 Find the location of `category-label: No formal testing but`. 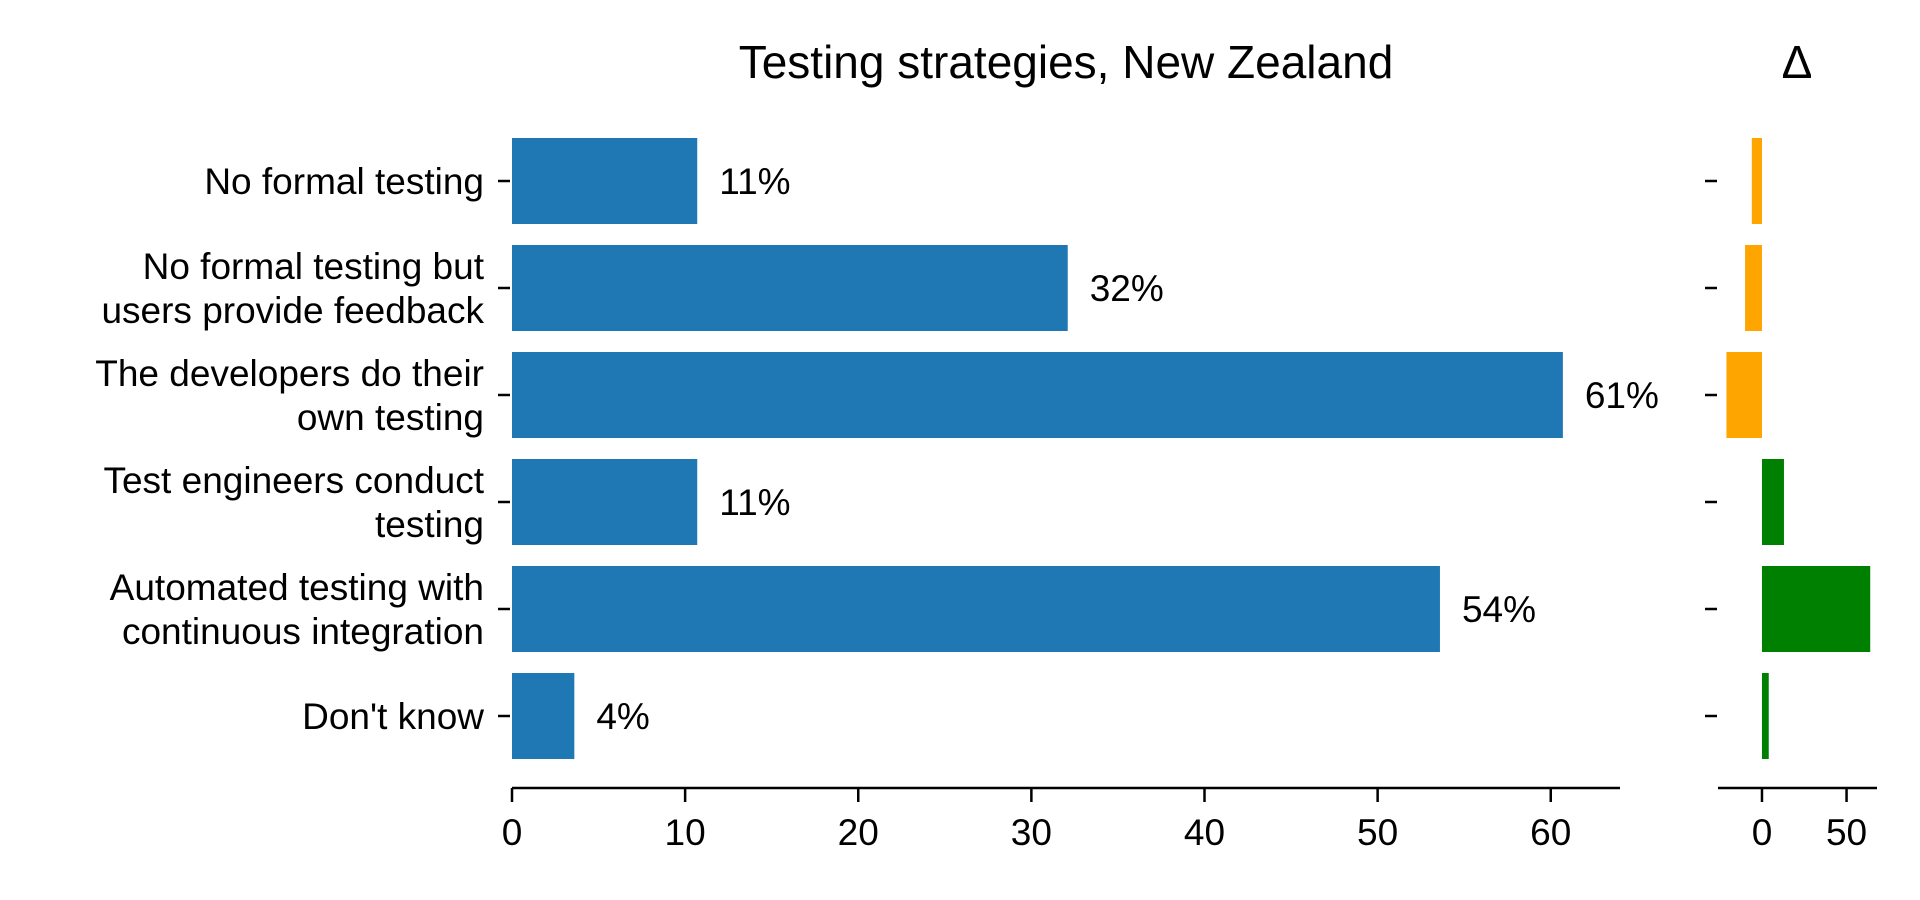

category-label: No formal testing but is located at coordinates (314, 266).